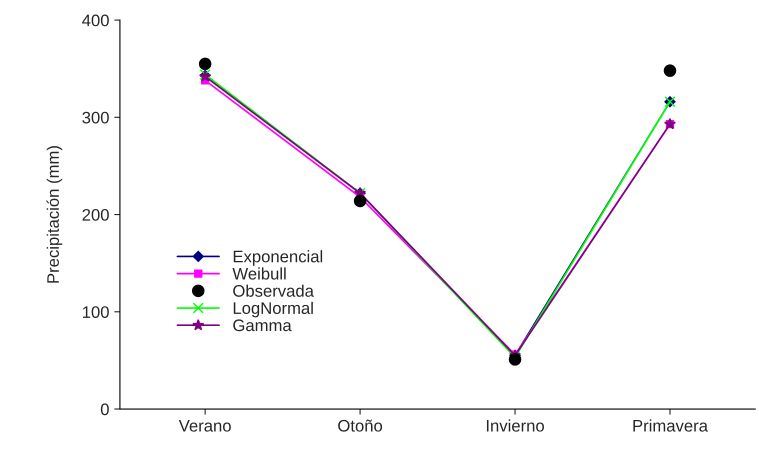 Image resolution: width=759 pixels, height=457 pixels. What do you see at coordinates (54, 214) in the screenshot?
I see `y-axis-title: Precipitación (mm)` at bounding box center [54, 214].